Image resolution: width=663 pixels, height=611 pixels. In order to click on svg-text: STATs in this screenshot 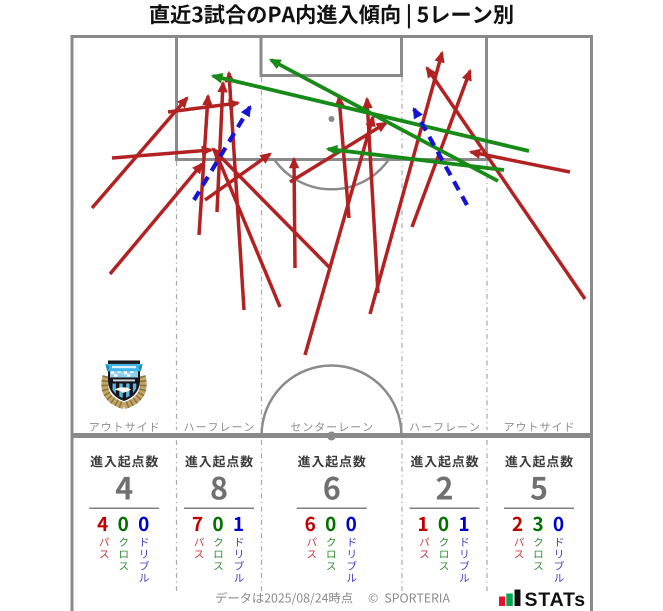, I will do `click(555, 600)`.